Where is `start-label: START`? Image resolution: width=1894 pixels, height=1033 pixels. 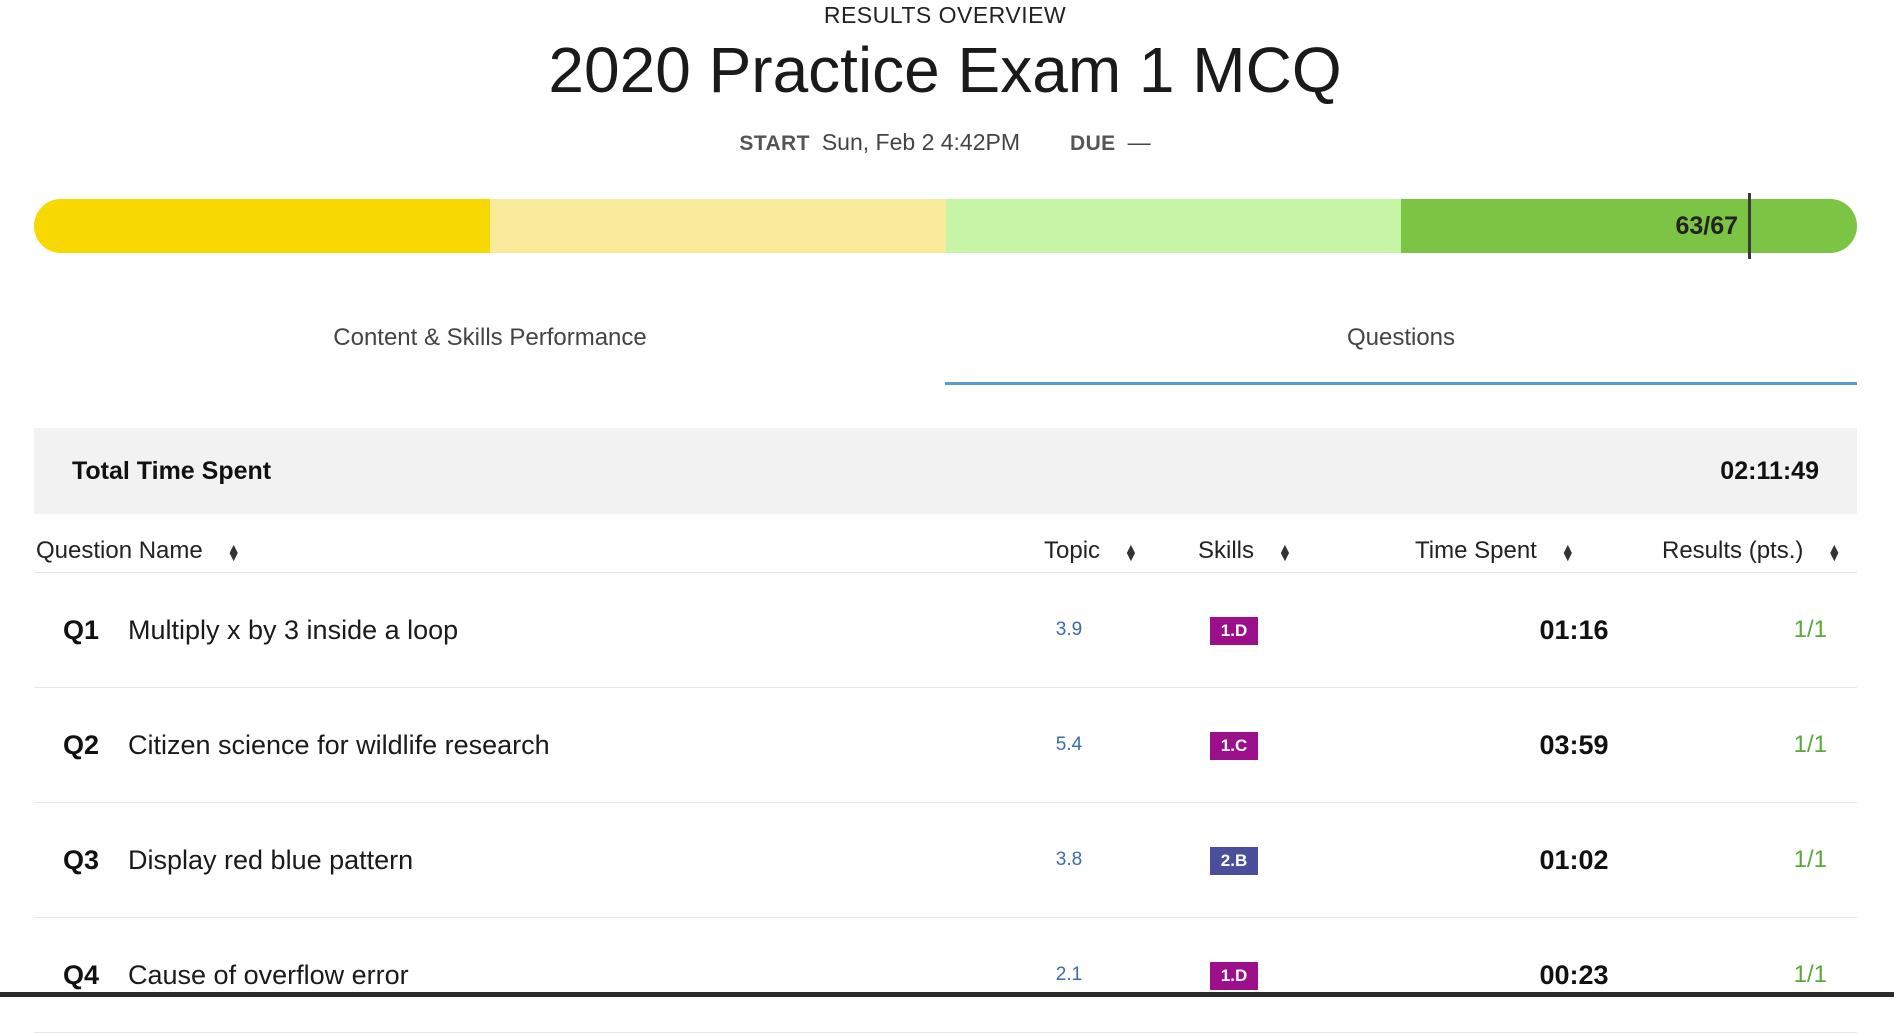 start-label: START is located at coordinates (774, 143).